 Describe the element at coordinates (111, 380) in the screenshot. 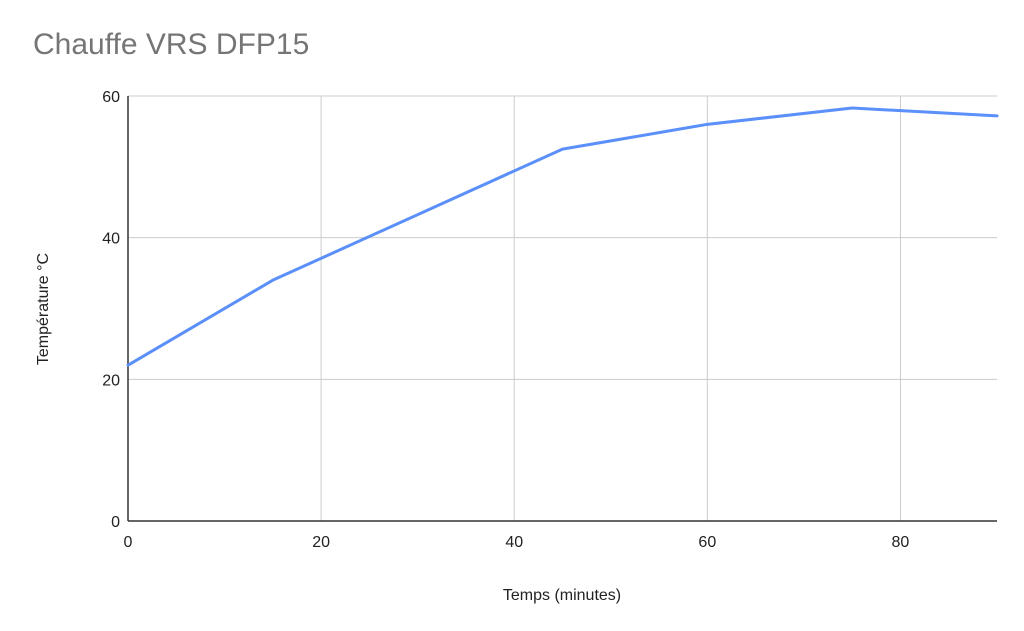

I see `y-tick-label-20: 20` at that location.